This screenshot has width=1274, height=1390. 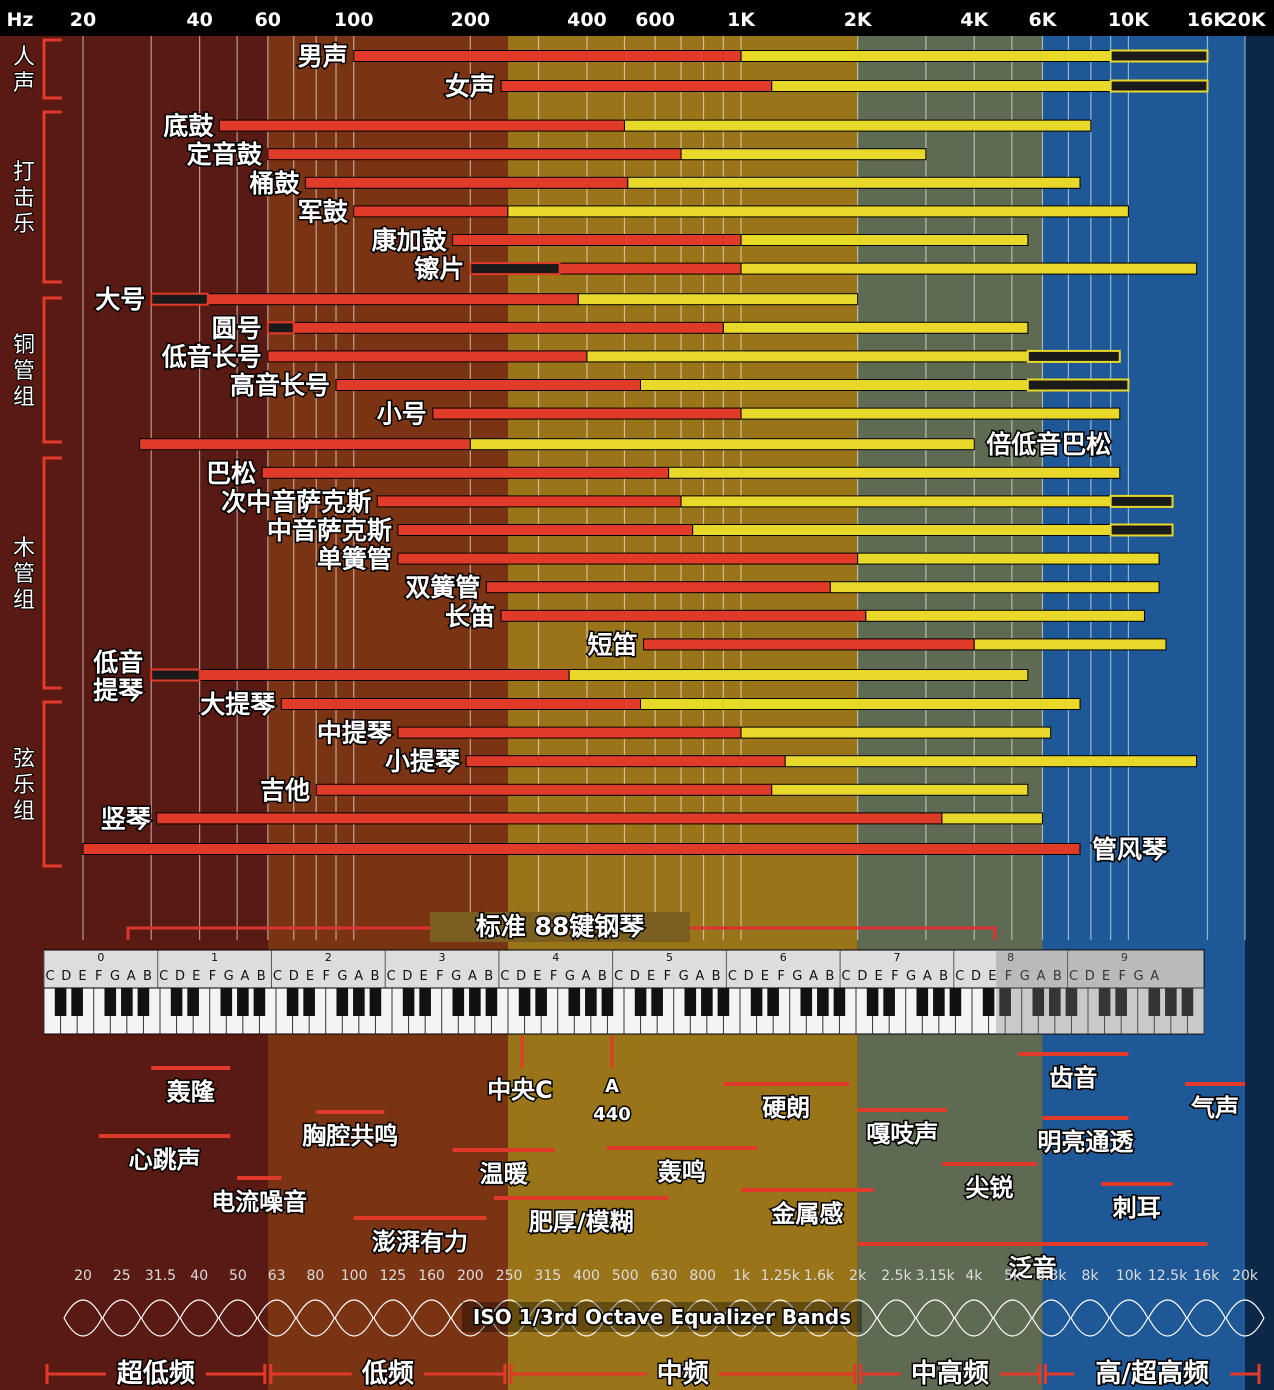 What do you see at coordinates (285, 790) in the screenshot?
I see `instrument-label: 吉他` at bounding box center [285, 790].